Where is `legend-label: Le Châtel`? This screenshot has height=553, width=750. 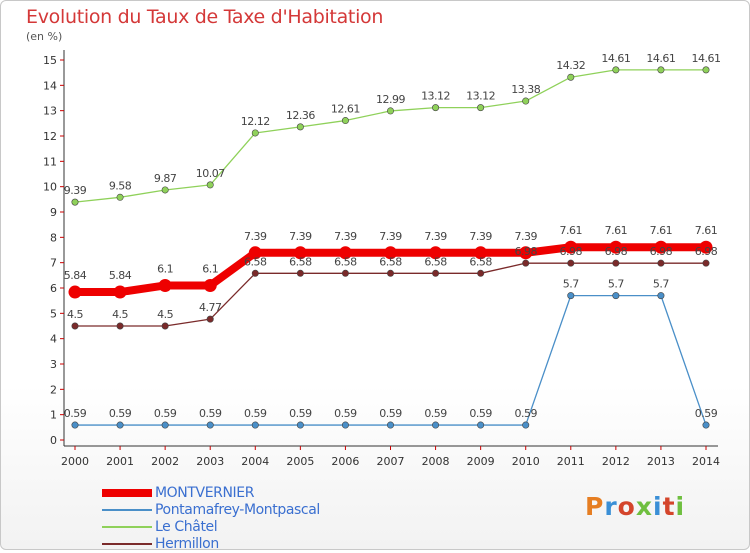 legend-label: Le Châtel is located at coordinates (186, 527).